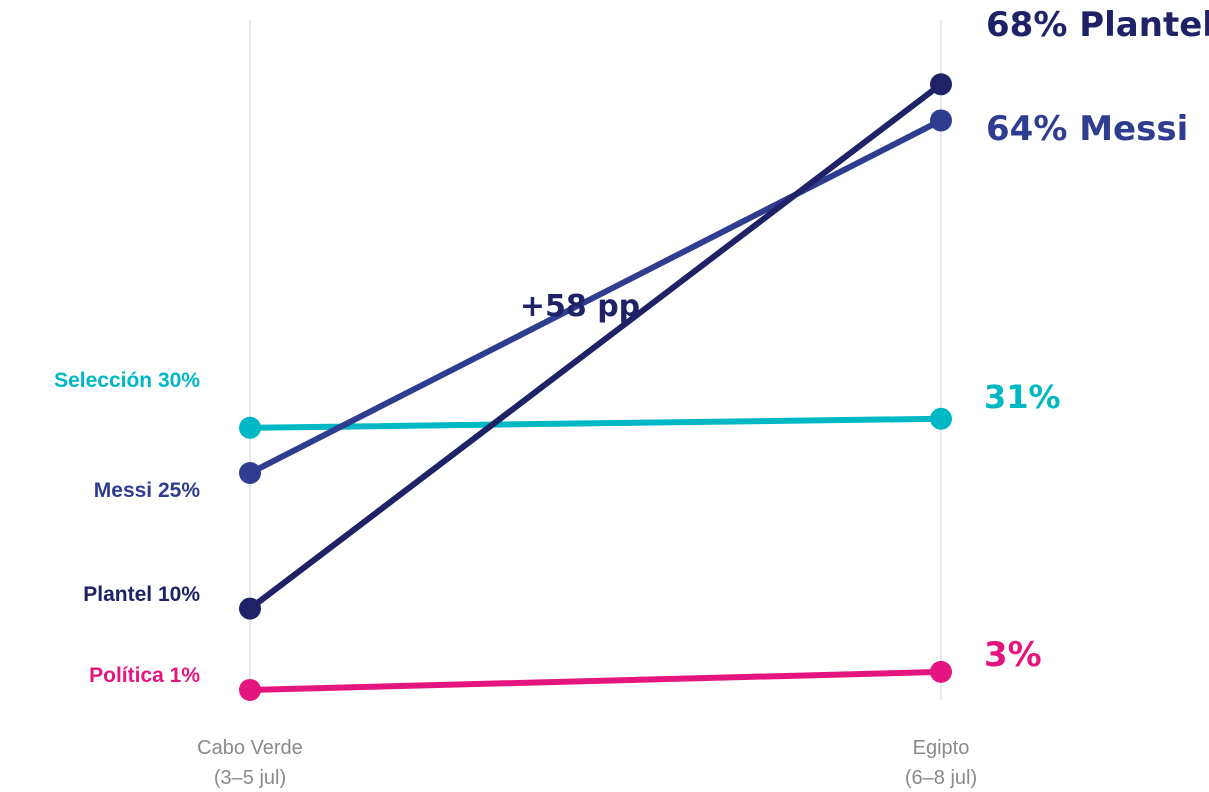  I want to click on left-label-politica: Política 1%, so click(144, 675).